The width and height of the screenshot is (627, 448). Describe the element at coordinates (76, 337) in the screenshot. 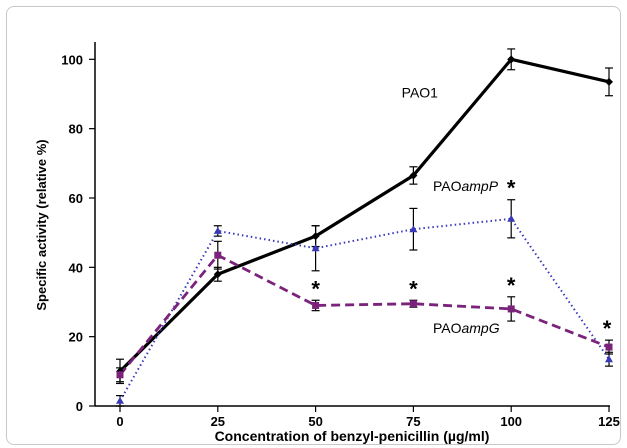

I see `y-tick-label: 20` at that location.